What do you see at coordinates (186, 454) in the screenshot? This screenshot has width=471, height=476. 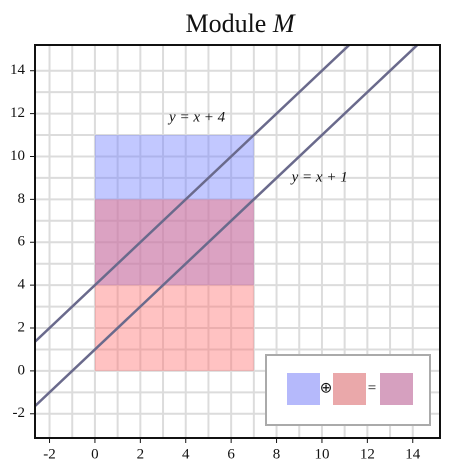 I see `x-tick-label: 4` at bounding box center [186, 454].